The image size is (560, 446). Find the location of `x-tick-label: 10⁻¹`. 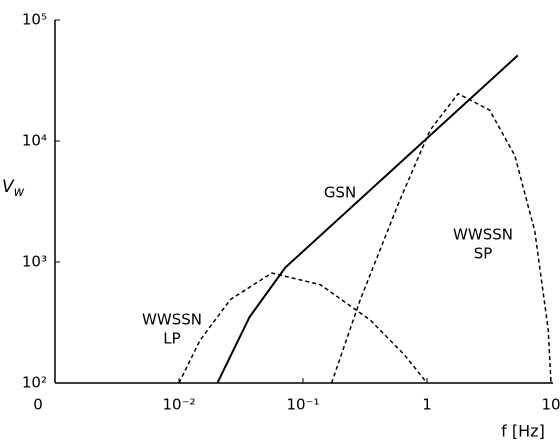

x-tick-label: 10⁻¹ is located at coordinates (302, 405).